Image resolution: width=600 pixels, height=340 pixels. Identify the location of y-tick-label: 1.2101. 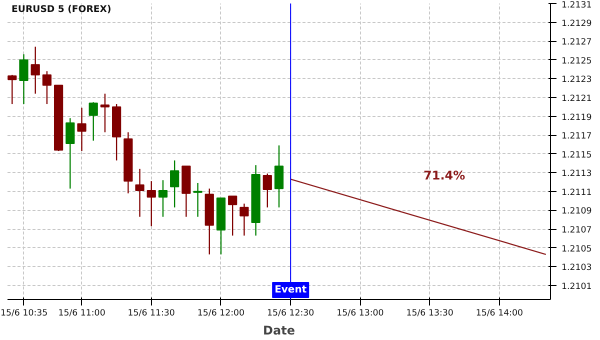
(577, 287).